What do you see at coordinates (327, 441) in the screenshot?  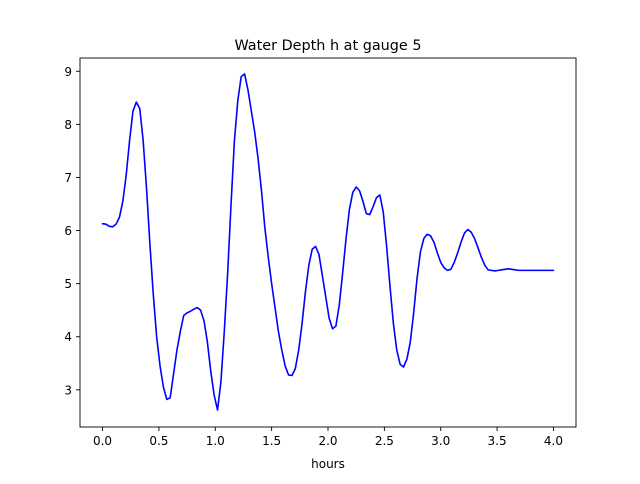 I see `x-tick-label: 2.0` at bounding box center [327, 441].